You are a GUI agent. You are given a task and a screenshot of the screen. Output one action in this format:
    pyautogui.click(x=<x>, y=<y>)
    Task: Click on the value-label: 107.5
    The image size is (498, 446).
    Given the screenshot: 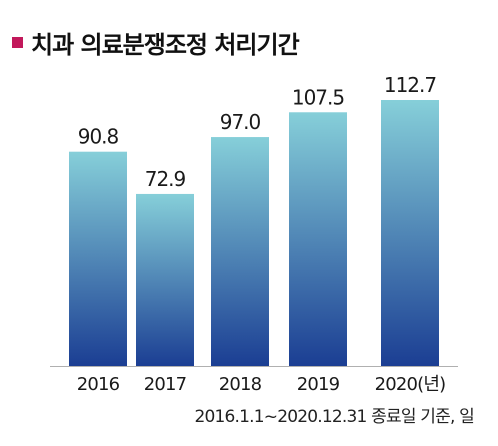 What is the action you would take?
    pyautogui.click(x=318, y=97)
    